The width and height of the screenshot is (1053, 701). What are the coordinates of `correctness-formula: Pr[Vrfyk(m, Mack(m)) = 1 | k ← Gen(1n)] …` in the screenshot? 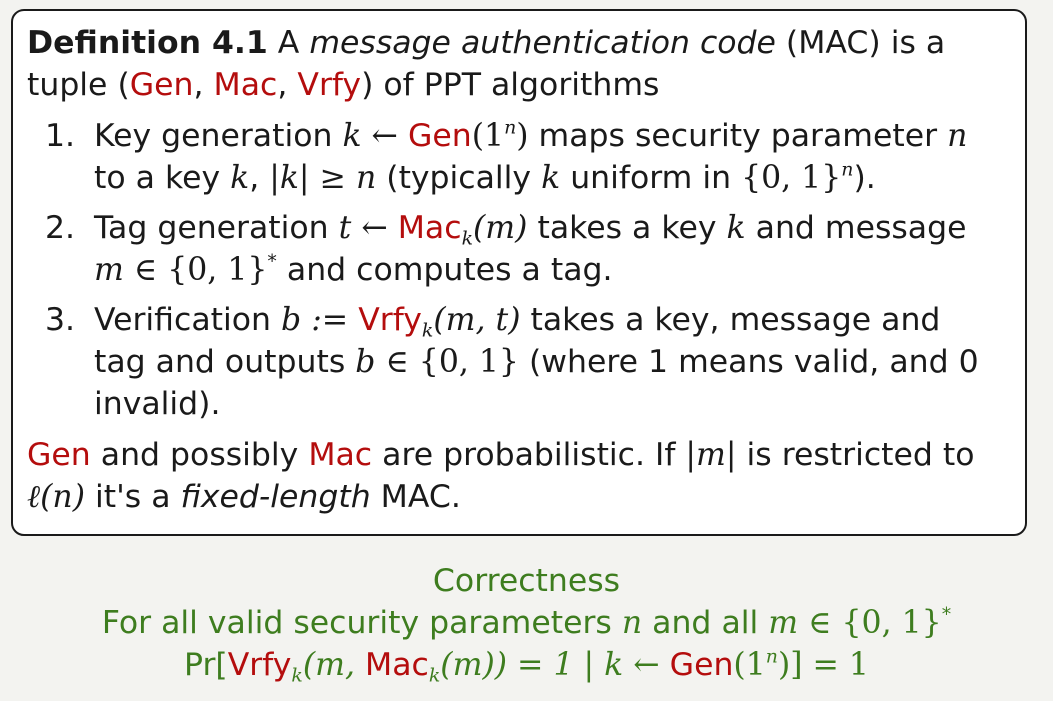 It's located at (526, 666).